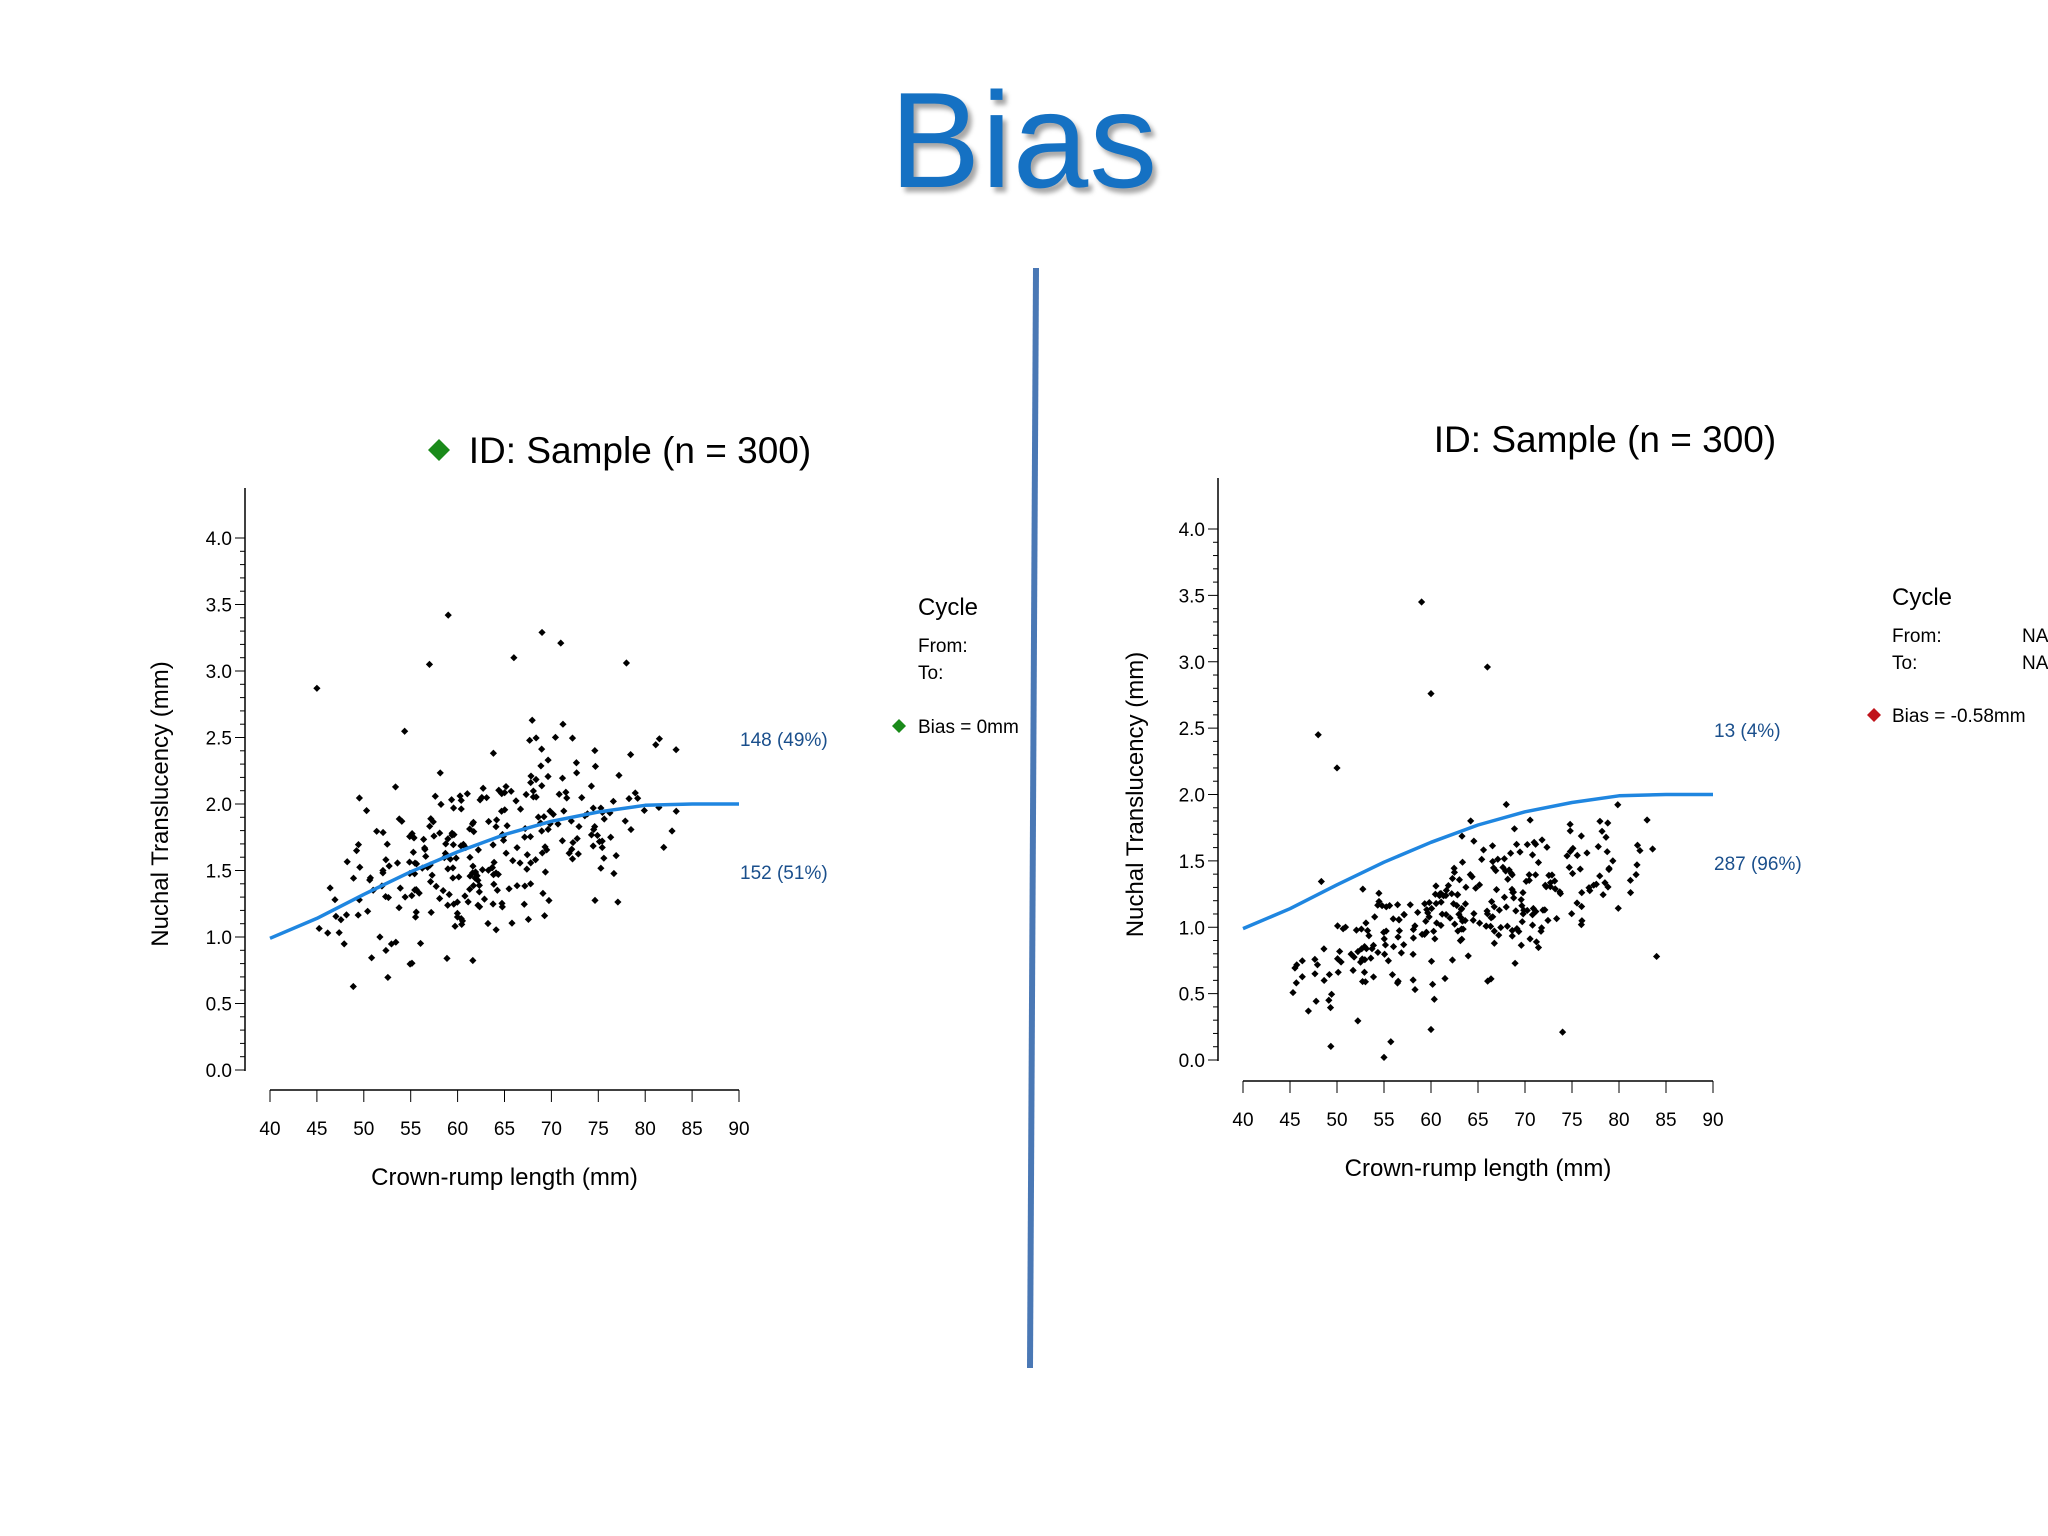  I want to click on y-tick-label: 4.0, so click(1192, 530).